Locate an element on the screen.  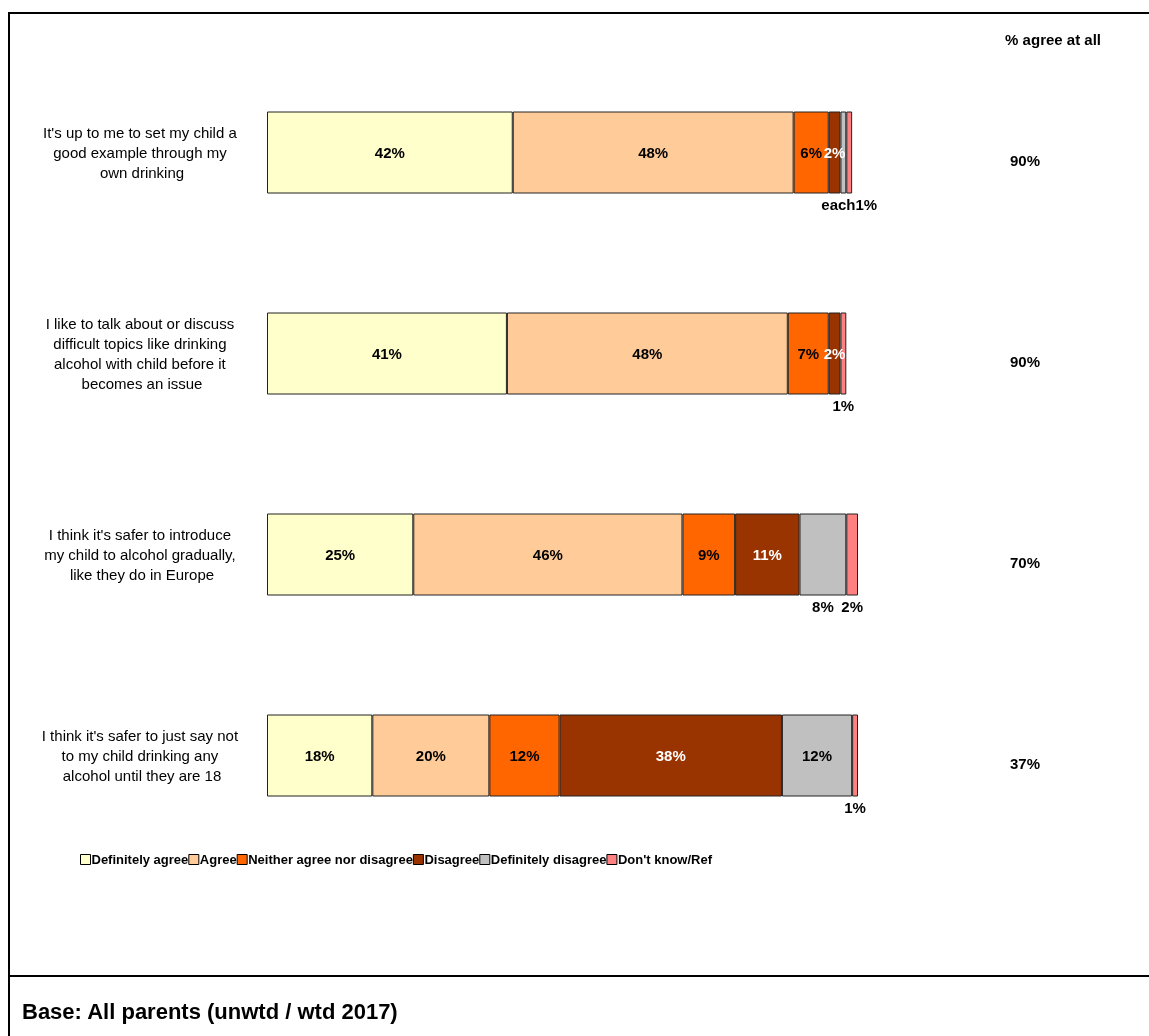
data-label: 46% is located at coordinates (547, 554).